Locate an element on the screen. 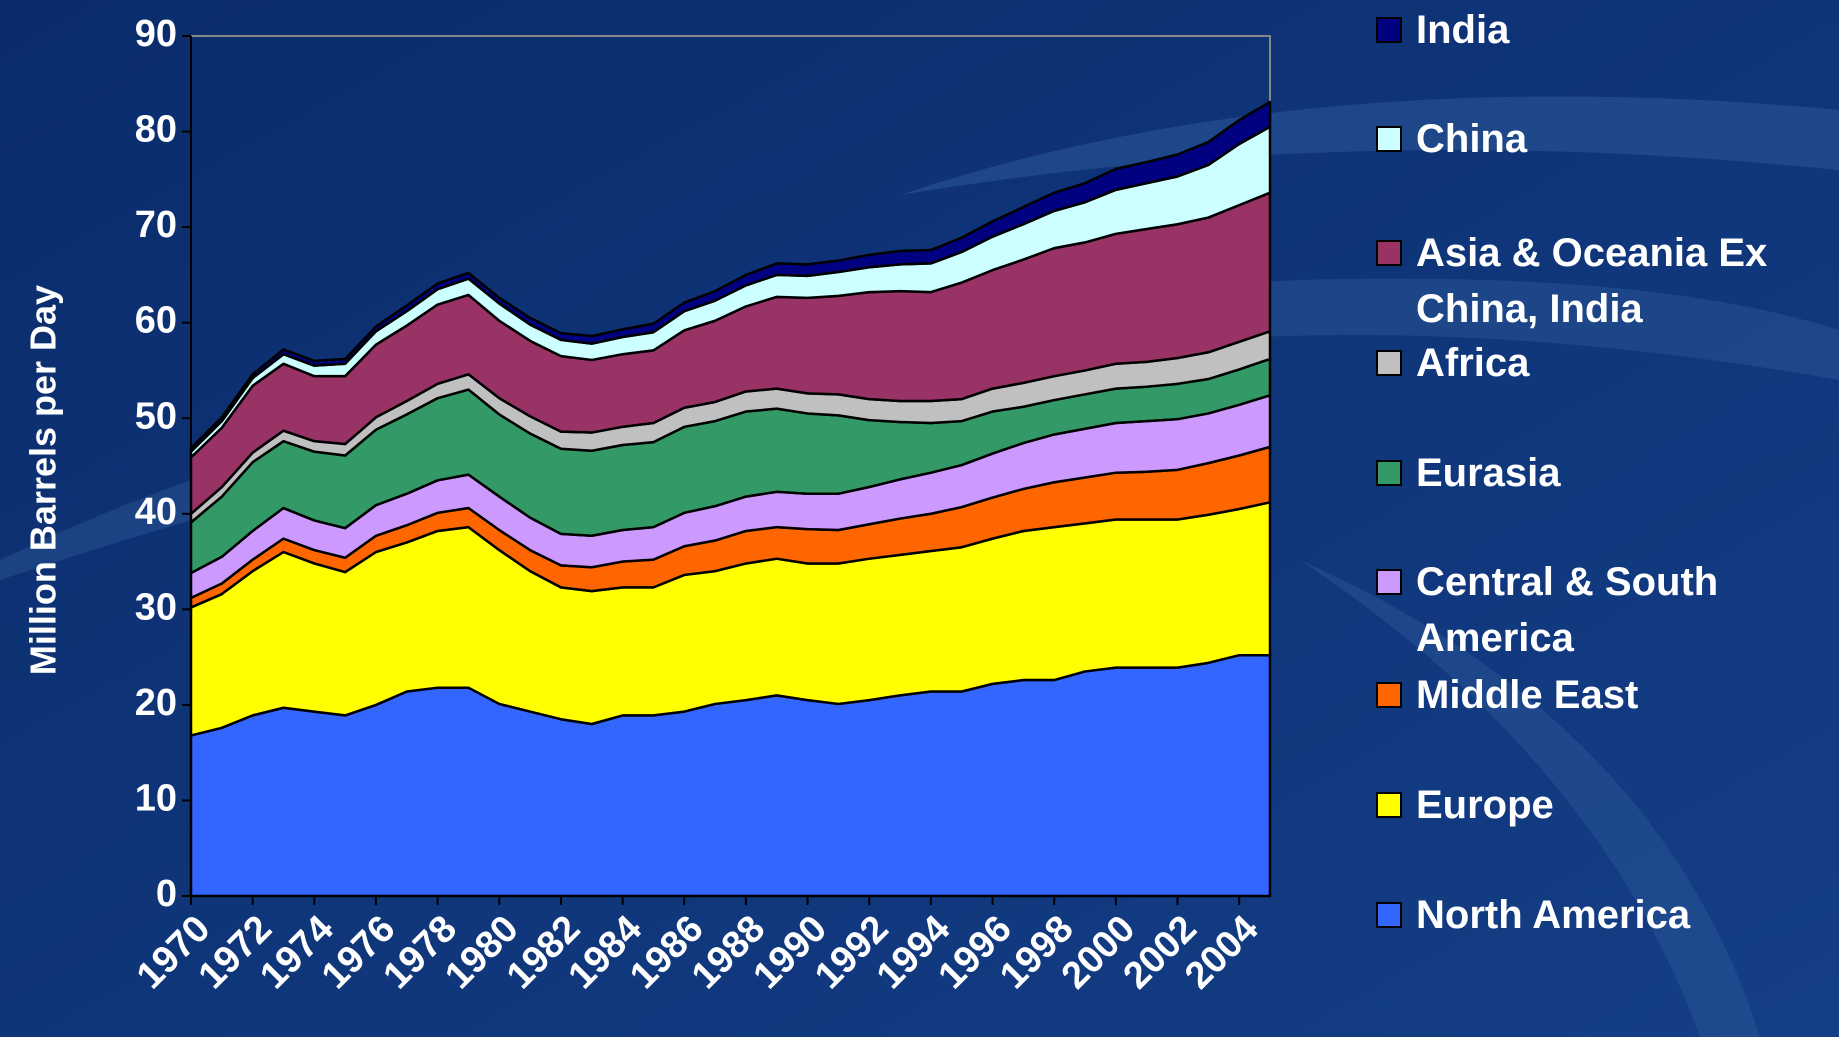 This screenshot has height=1037, width=1839. legend-label: Africa is located at coordinates (1473, 363).